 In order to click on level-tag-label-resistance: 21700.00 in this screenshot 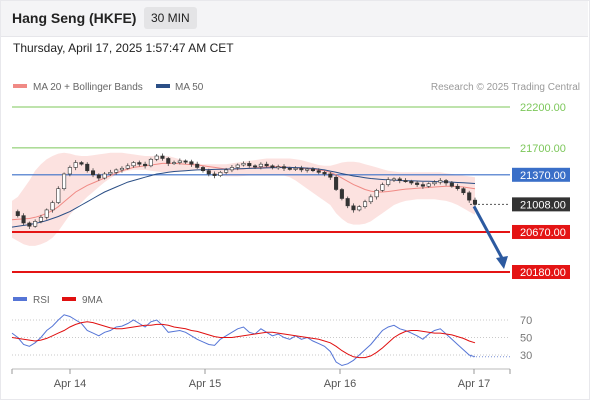, I will do `click(543, 149)`.